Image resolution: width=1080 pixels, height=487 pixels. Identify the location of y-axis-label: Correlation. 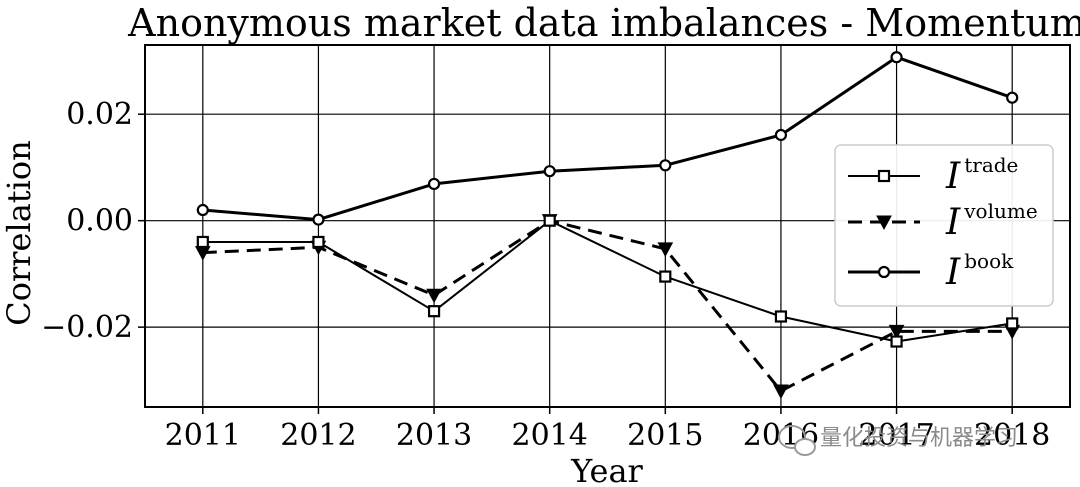
(19, 233).